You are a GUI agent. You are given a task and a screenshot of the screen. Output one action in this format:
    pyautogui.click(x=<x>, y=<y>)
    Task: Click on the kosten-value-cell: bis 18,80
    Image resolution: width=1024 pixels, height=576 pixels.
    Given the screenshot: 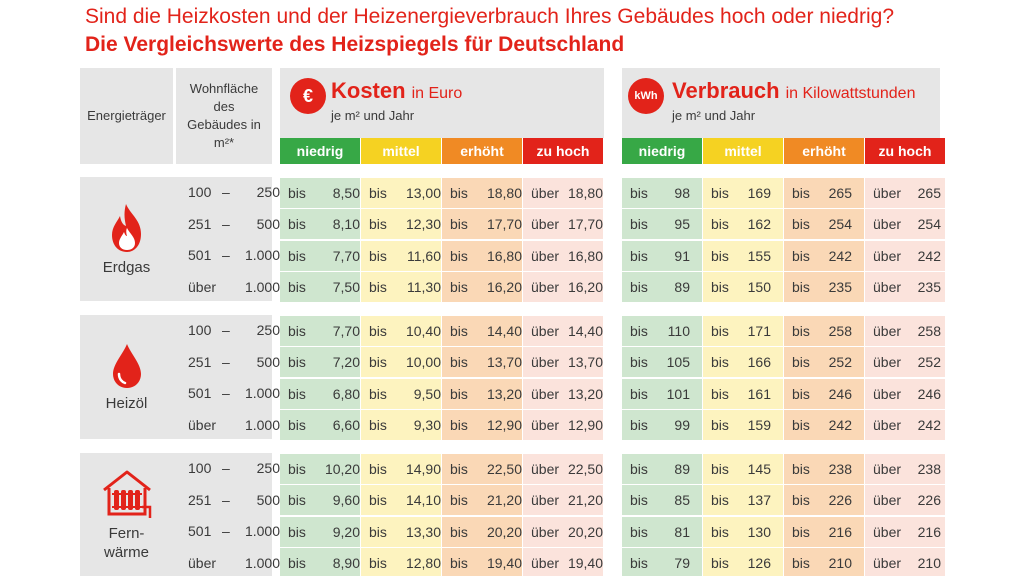 What is the action you would take?
    pyautogui.click(x=482, y=192)
    